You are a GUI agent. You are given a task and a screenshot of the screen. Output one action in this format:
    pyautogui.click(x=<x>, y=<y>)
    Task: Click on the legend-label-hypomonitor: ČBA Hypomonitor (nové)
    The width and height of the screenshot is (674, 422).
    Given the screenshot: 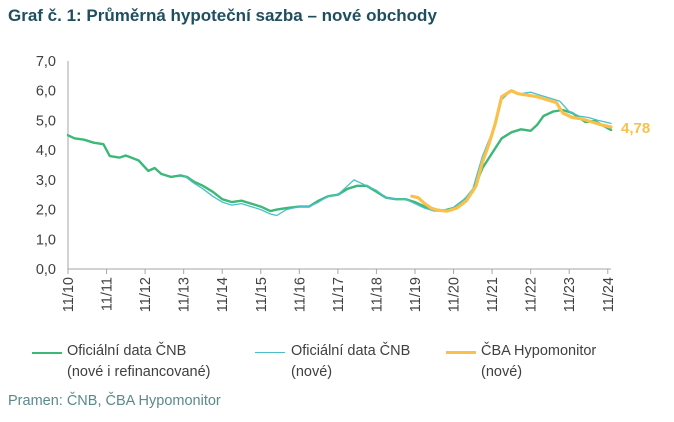 What is the action you would take?
    pyautogui.click(x=538, y=362)
    